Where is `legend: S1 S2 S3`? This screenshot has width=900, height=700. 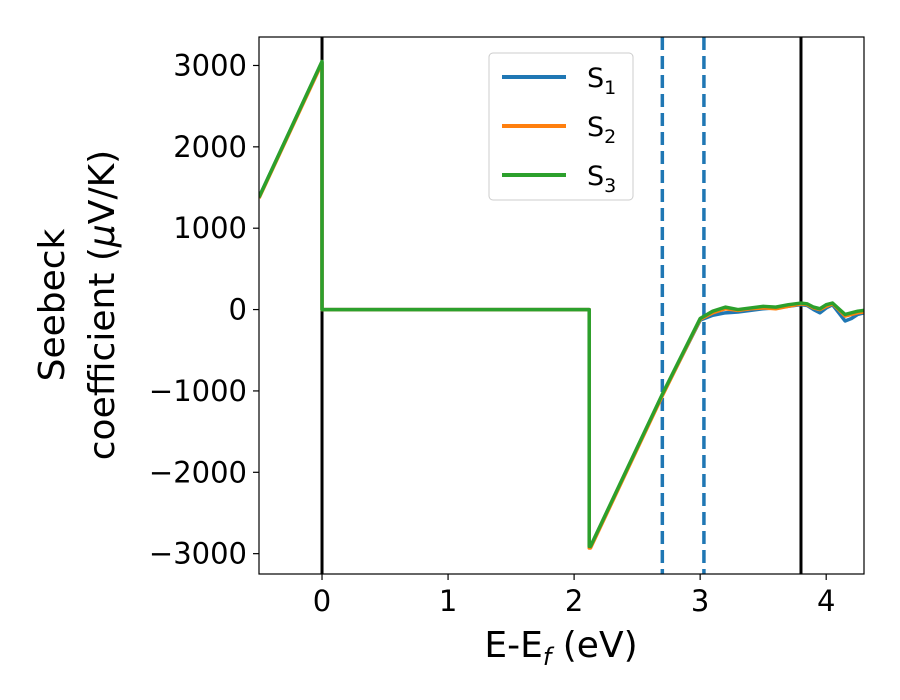
legend: S1 S2 S3 is located at coordinates (561, 126).